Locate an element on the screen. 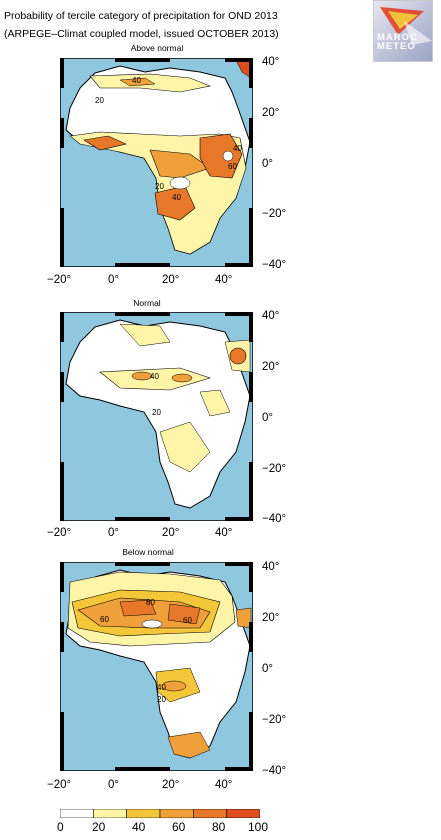 Image resolution: width=441 pixels, height=840 pixels. maroc-meteo-logo: MAROC METEO is located at coordinates (403, 31).